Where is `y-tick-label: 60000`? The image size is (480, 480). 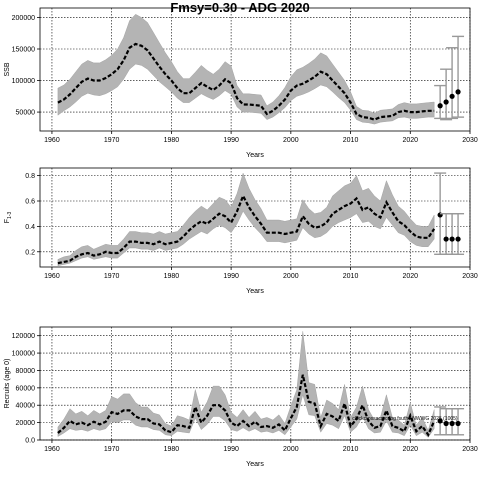
y-tick-label: 60000 is located at coordinates (26, 388).